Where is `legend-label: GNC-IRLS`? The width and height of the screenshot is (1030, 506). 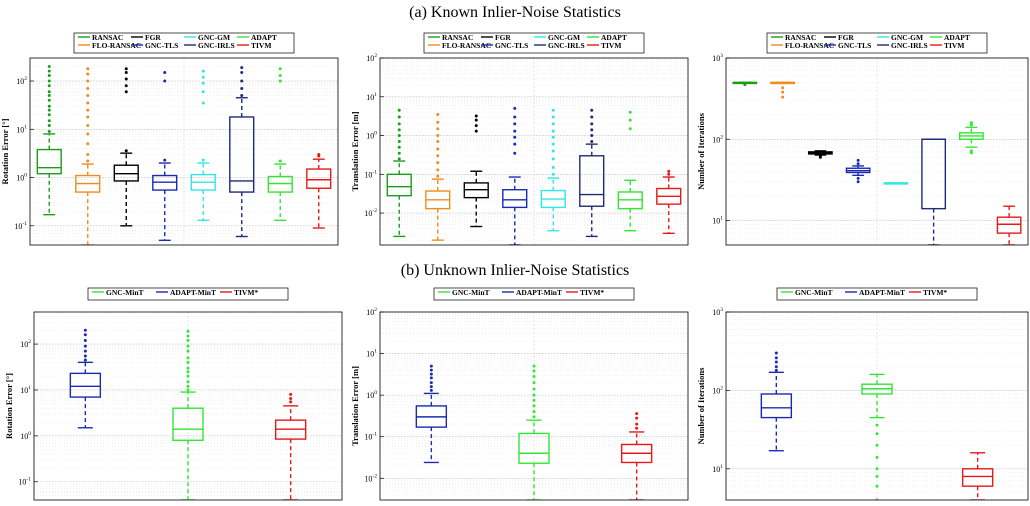
legend-label: GNC-IRLS is located at coordinates (566, 45).